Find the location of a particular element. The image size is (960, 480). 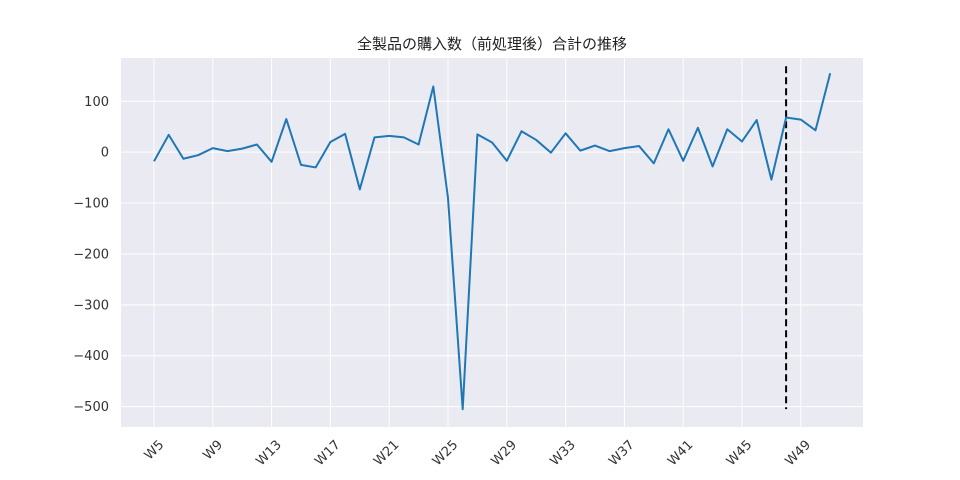

x-tick-label: W25 is located at coordinates (445, 453).